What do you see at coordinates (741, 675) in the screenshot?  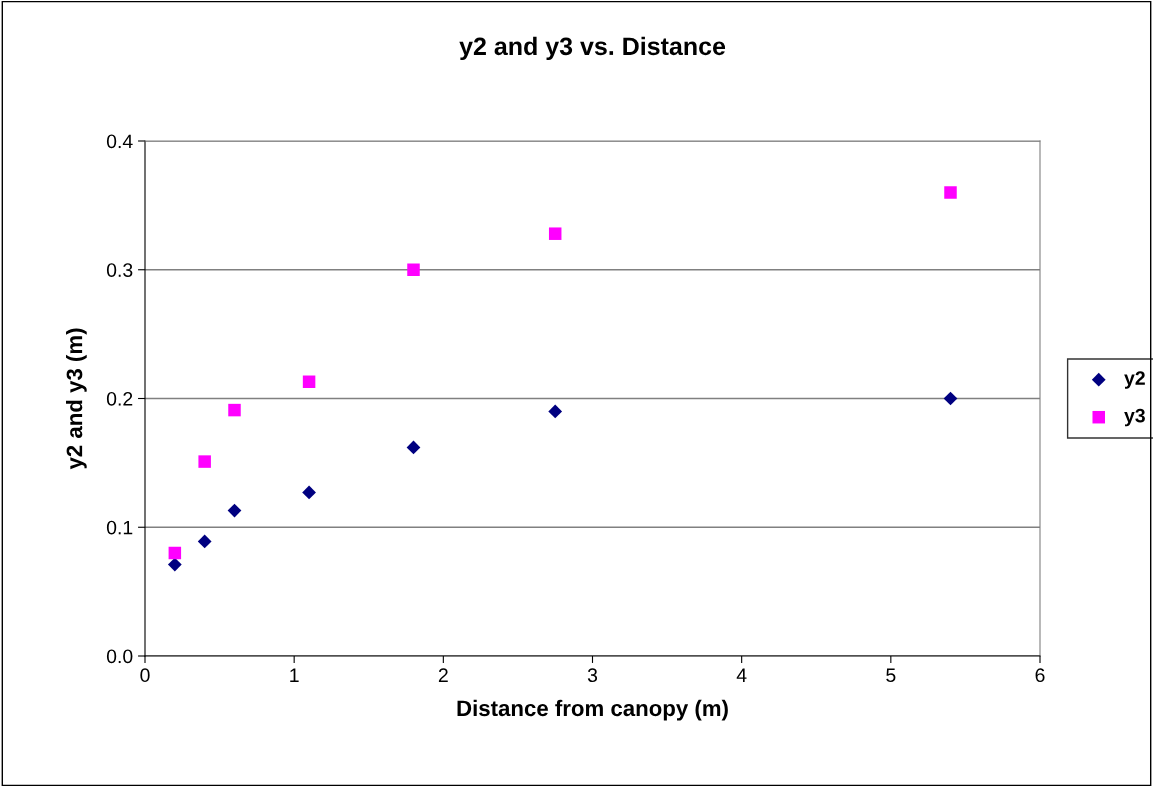 I see `x-tick-label: 4` at bounding box center [741, 675].